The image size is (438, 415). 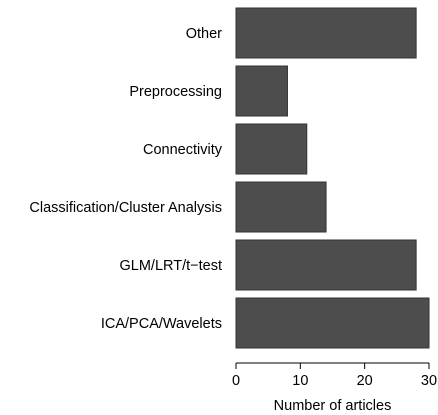 What do you see at coordinates (171, 266) in the screenshot?
I see `category-label: GLM/LRT/t−test` at bounding box center [171, 266].